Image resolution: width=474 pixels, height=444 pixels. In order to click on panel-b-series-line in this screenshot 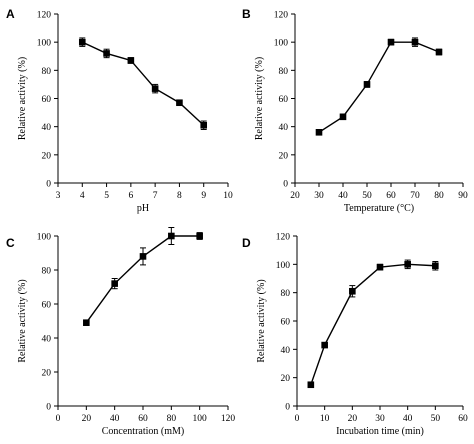, I will do `click(379, 87)`.